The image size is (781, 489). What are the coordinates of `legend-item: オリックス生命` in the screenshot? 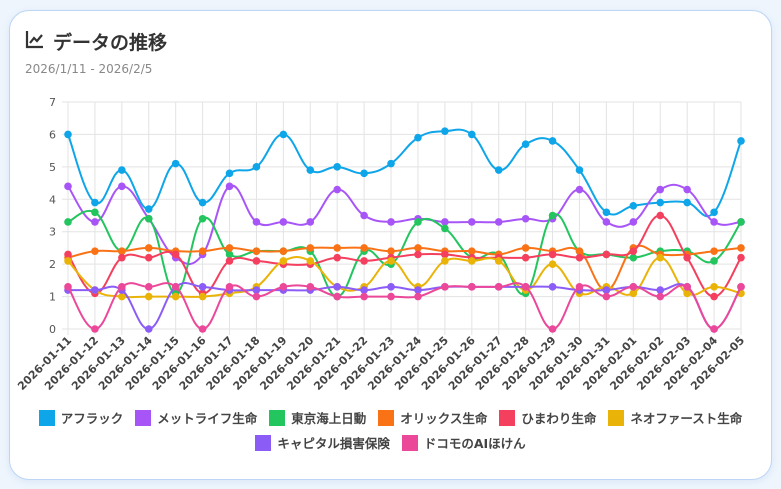 It's located at (432, 417).